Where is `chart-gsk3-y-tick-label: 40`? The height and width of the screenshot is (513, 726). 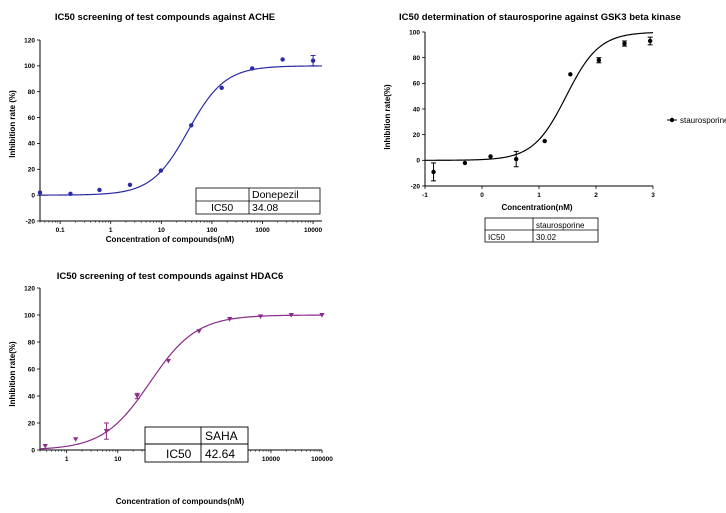 chart-gsk3-y-tick-label: 40 is located at coordinates (417, 109).